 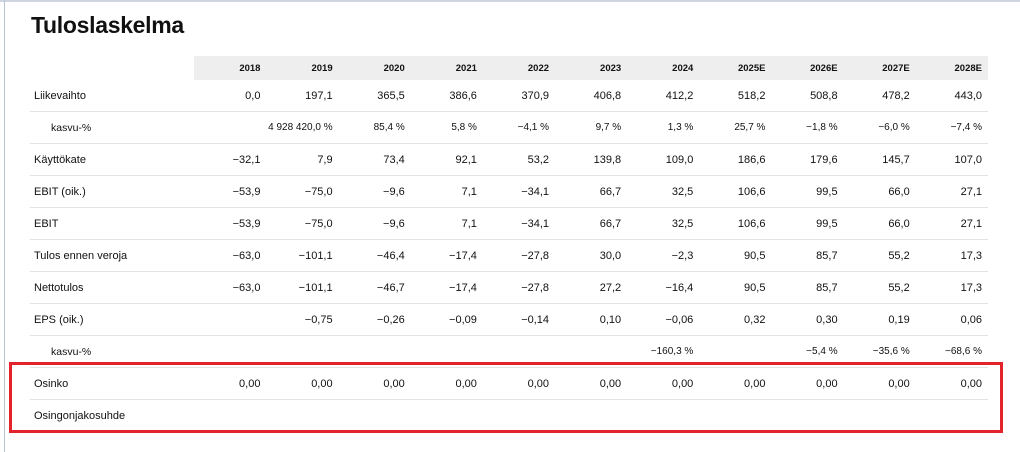 What do you see at coordinates (535, 95) in the screenshot?
I see `table-cell: 370,9` at bounding box center [535, 95].